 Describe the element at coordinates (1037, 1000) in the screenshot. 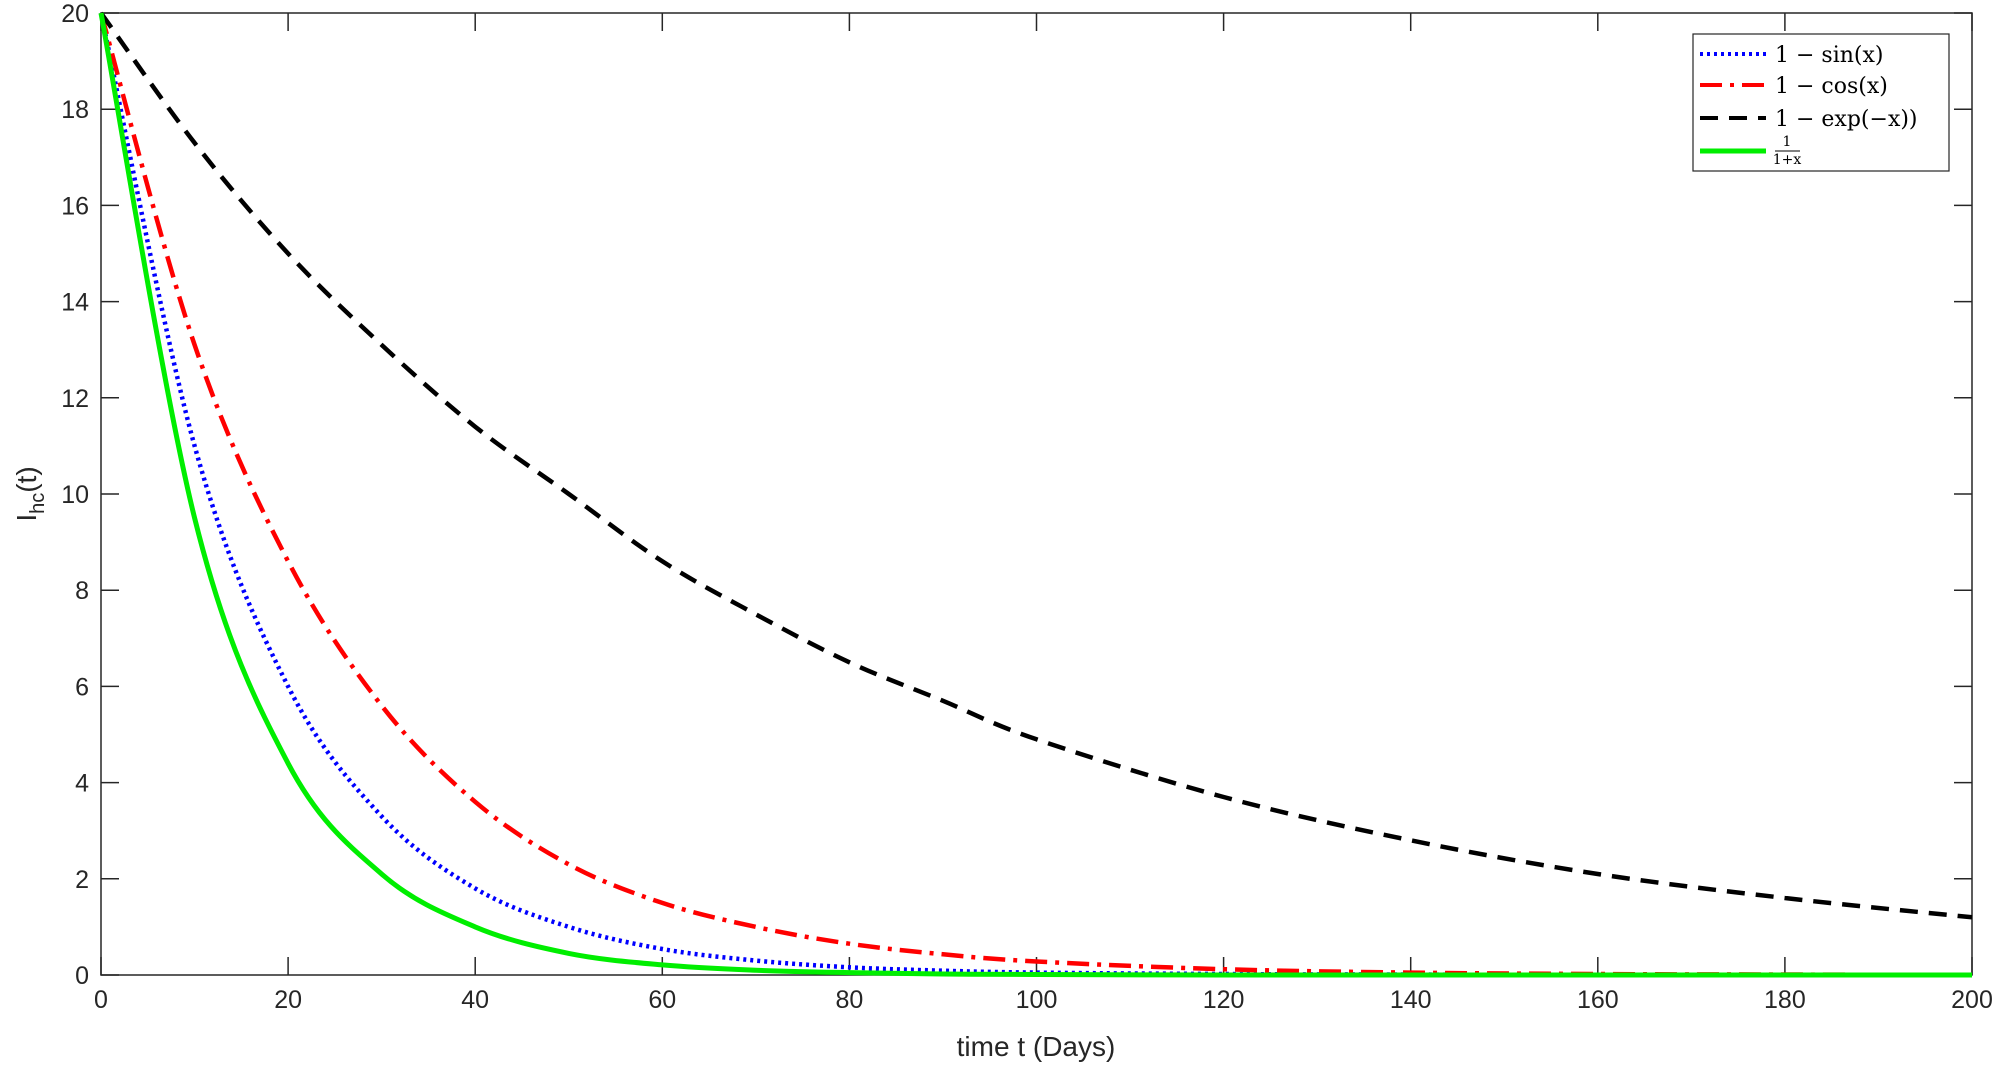

I see `x-tick-label: 100` at that location.